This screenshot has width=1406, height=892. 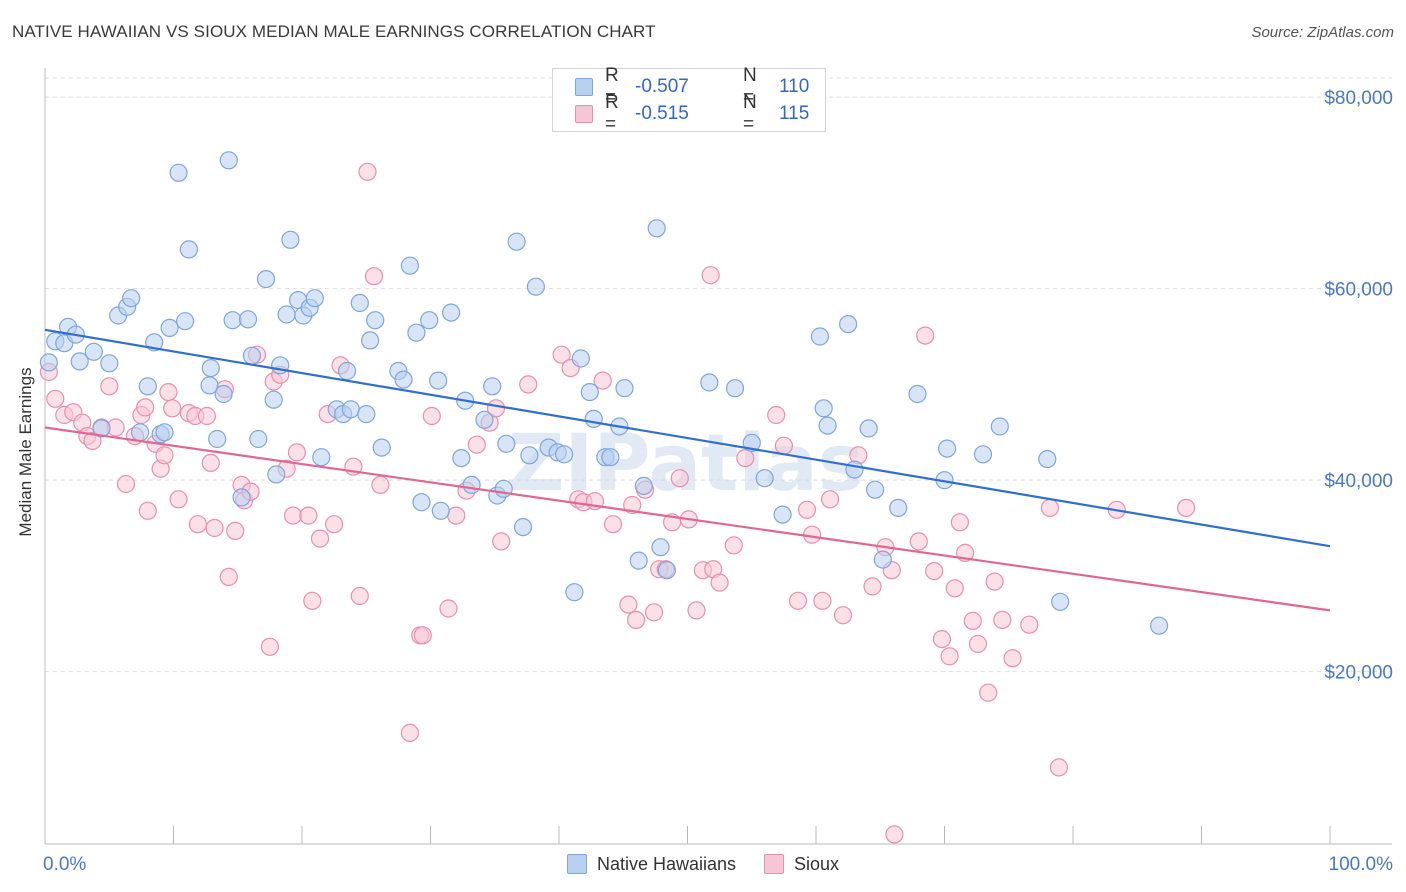 What do you see at coordinates (1322, 32) in the screenshot?
I see `source-label: Source: ZipAtlas.com` at bounding box center [1322, 32].